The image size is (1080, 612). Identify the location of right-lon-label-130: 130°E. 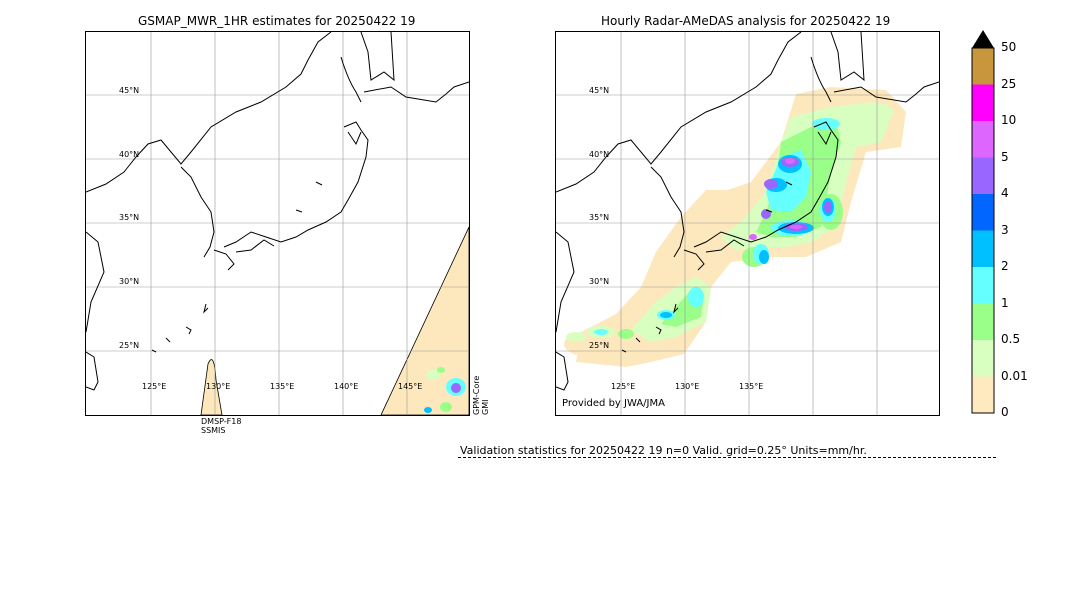
(687, 386).